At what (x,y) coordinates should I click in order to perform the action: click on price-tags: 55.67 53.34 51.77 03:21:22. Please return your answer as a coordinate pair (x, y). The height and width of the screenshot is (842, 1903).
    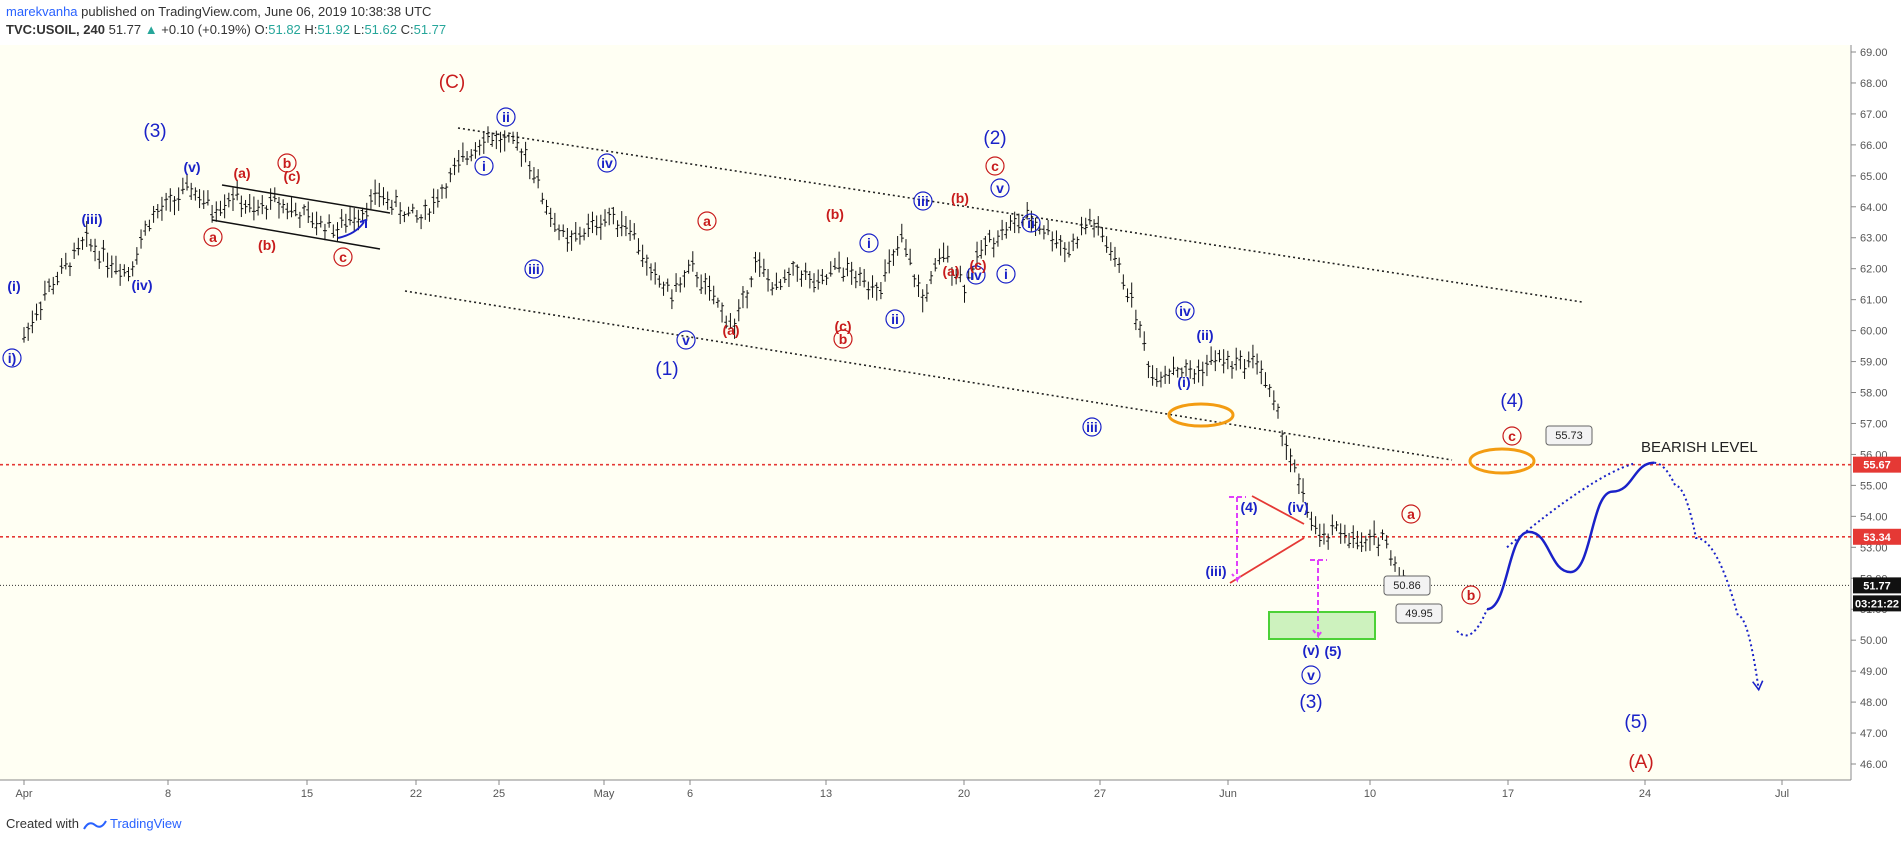
    Looking at the image, I should click on (1877, 534).